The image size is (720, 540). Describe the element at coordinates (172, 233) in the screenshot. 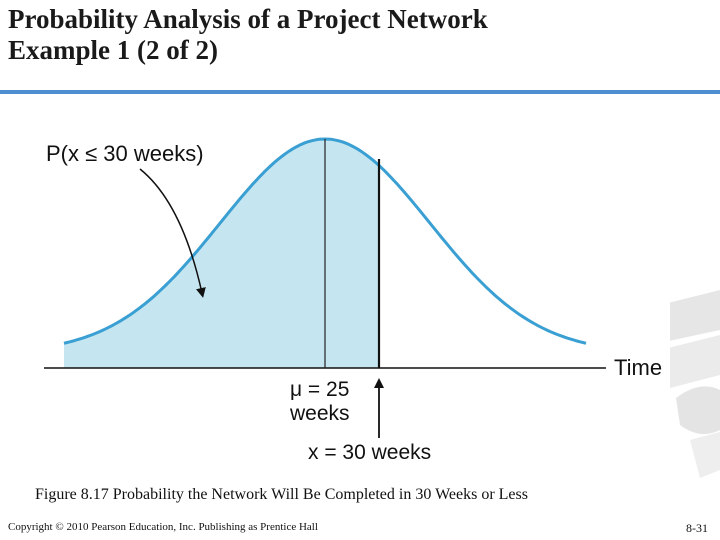

I see `probability-pointer-arrow` at that location.